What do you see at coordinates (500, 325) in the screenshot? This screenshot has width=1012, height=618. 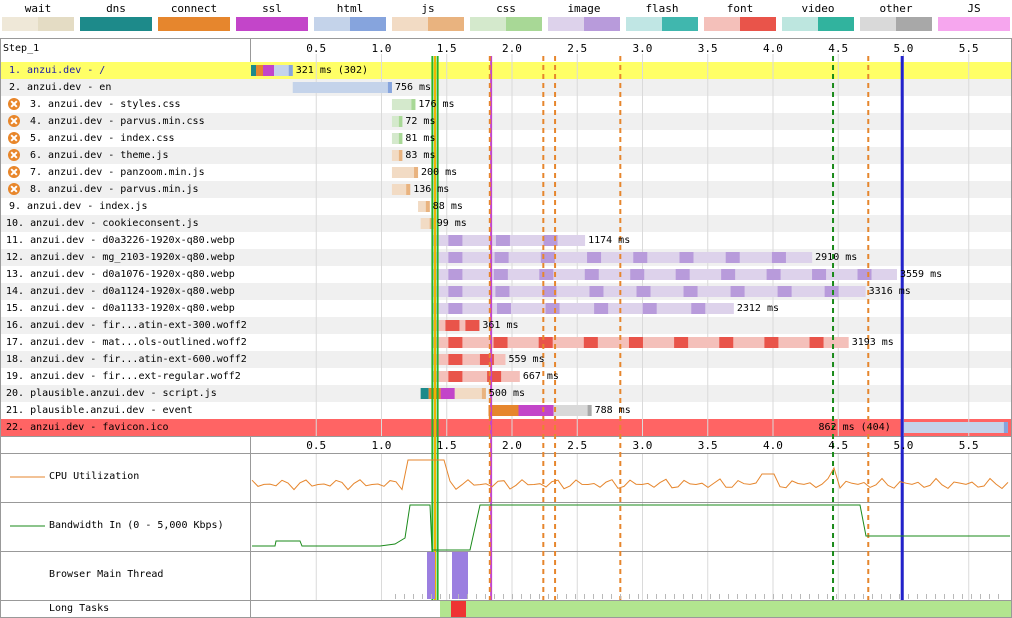 I see `request-duration: 361 ms` at bounding box center [500, 325].